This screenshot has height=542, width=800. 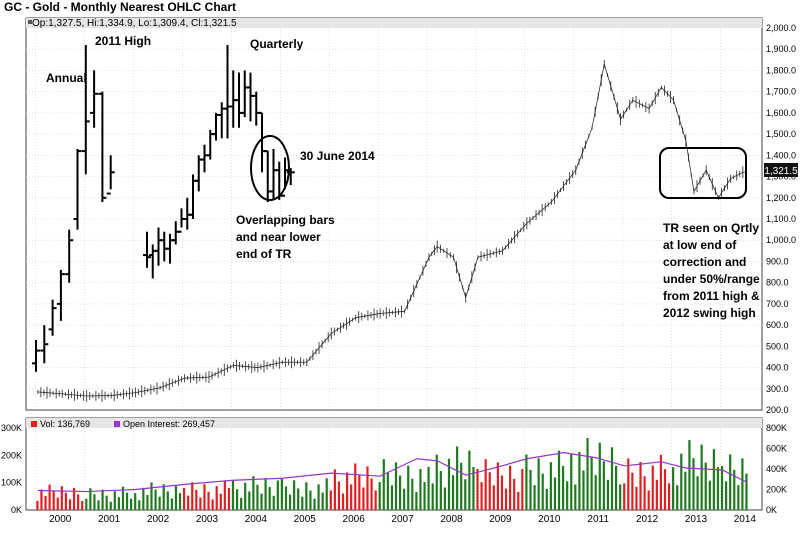 I want to click on open-interest-readout: Open Interest: 269,457, so click(x=169, y=424).